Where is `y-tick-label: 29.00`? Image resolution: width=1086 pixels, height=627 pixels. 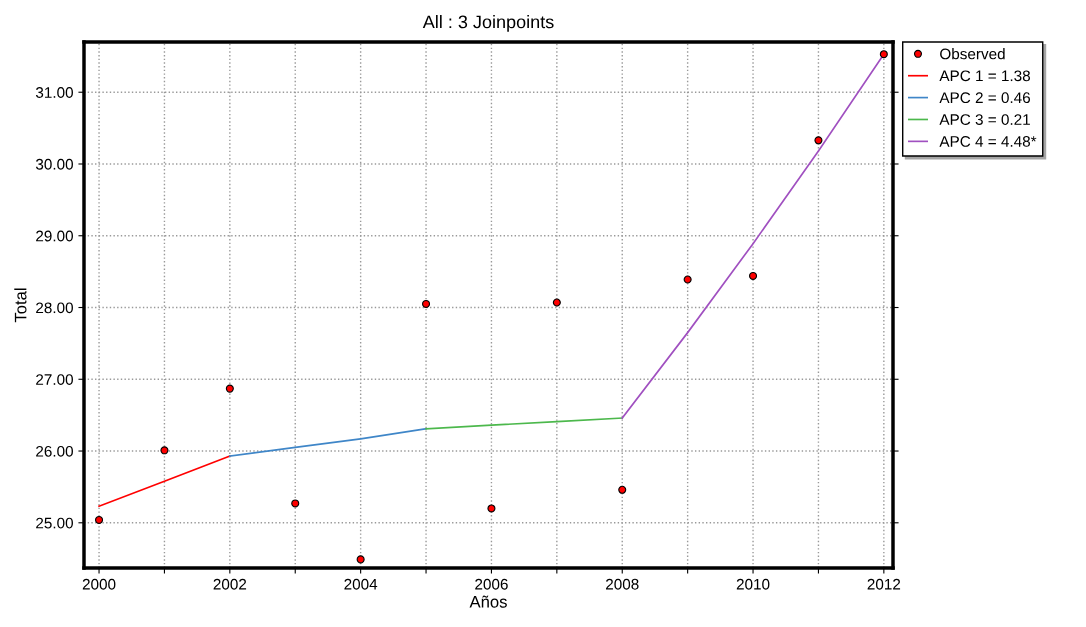
y-tick-label: 29.00 is located at coordinates (54, 236).